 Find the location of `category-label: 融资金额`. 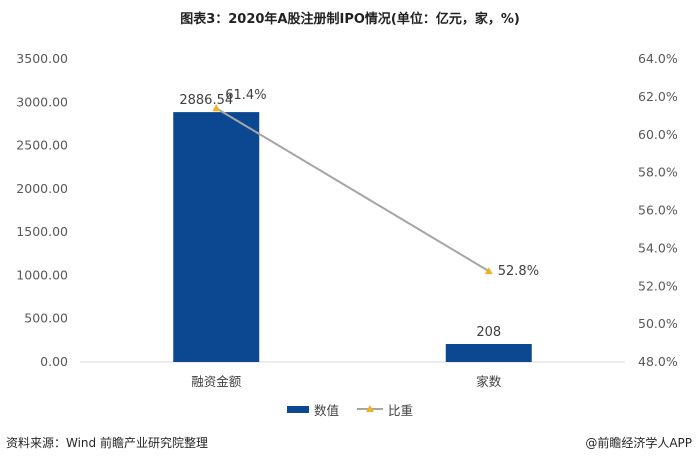

category-label: 融资金额 is located at coordinates (216, 381).